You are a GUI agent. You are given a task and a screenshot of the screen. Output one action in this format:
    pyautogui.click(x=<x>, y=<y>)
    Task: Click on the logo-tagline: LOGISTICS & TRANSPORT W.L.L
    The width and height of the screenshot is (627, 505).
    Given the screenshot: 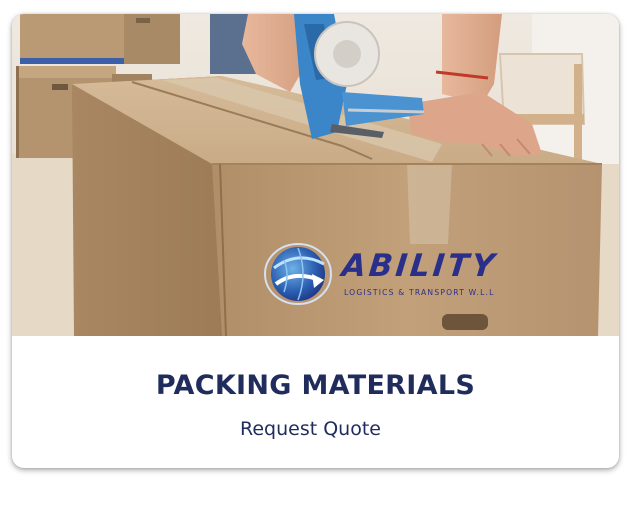 What is the action you would take?
    pyautogui.click(x=419, y=292)
    